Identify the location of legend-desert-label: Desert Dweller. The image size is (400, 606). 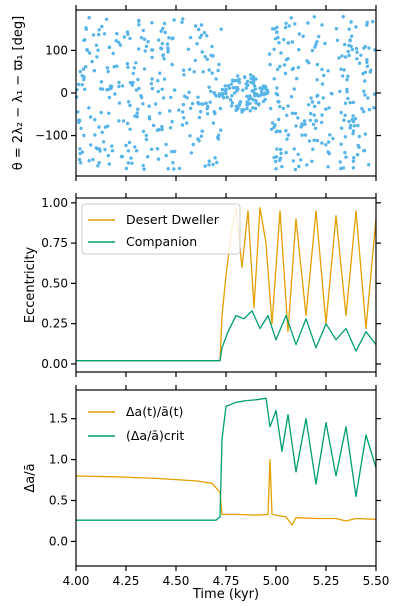
(173, 219).